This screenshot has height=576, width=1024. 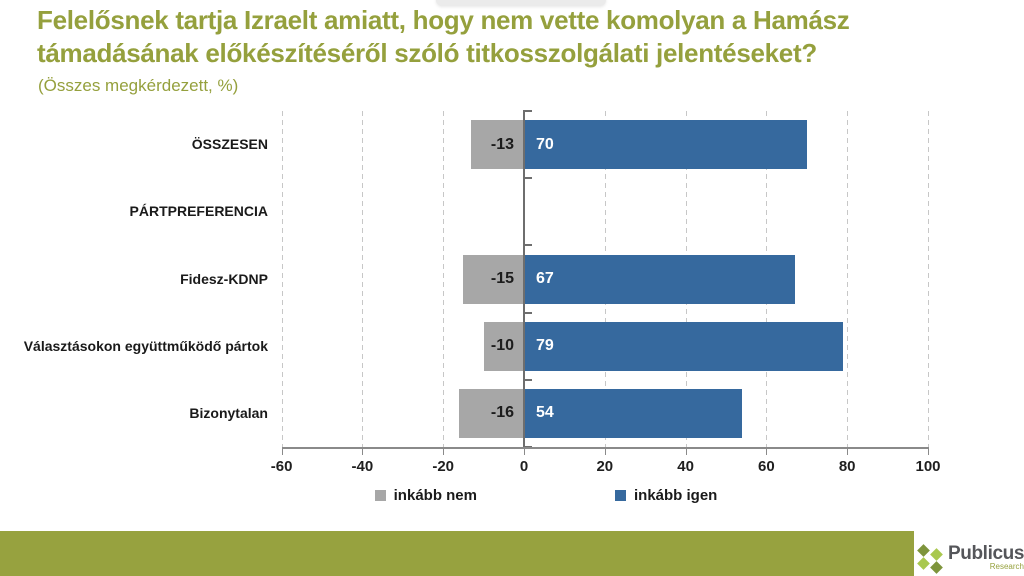 What do you see at coordinates (676, 495) in the screenshot?
I see `legend-label: inkább igen` at bounding box center [676, 495].